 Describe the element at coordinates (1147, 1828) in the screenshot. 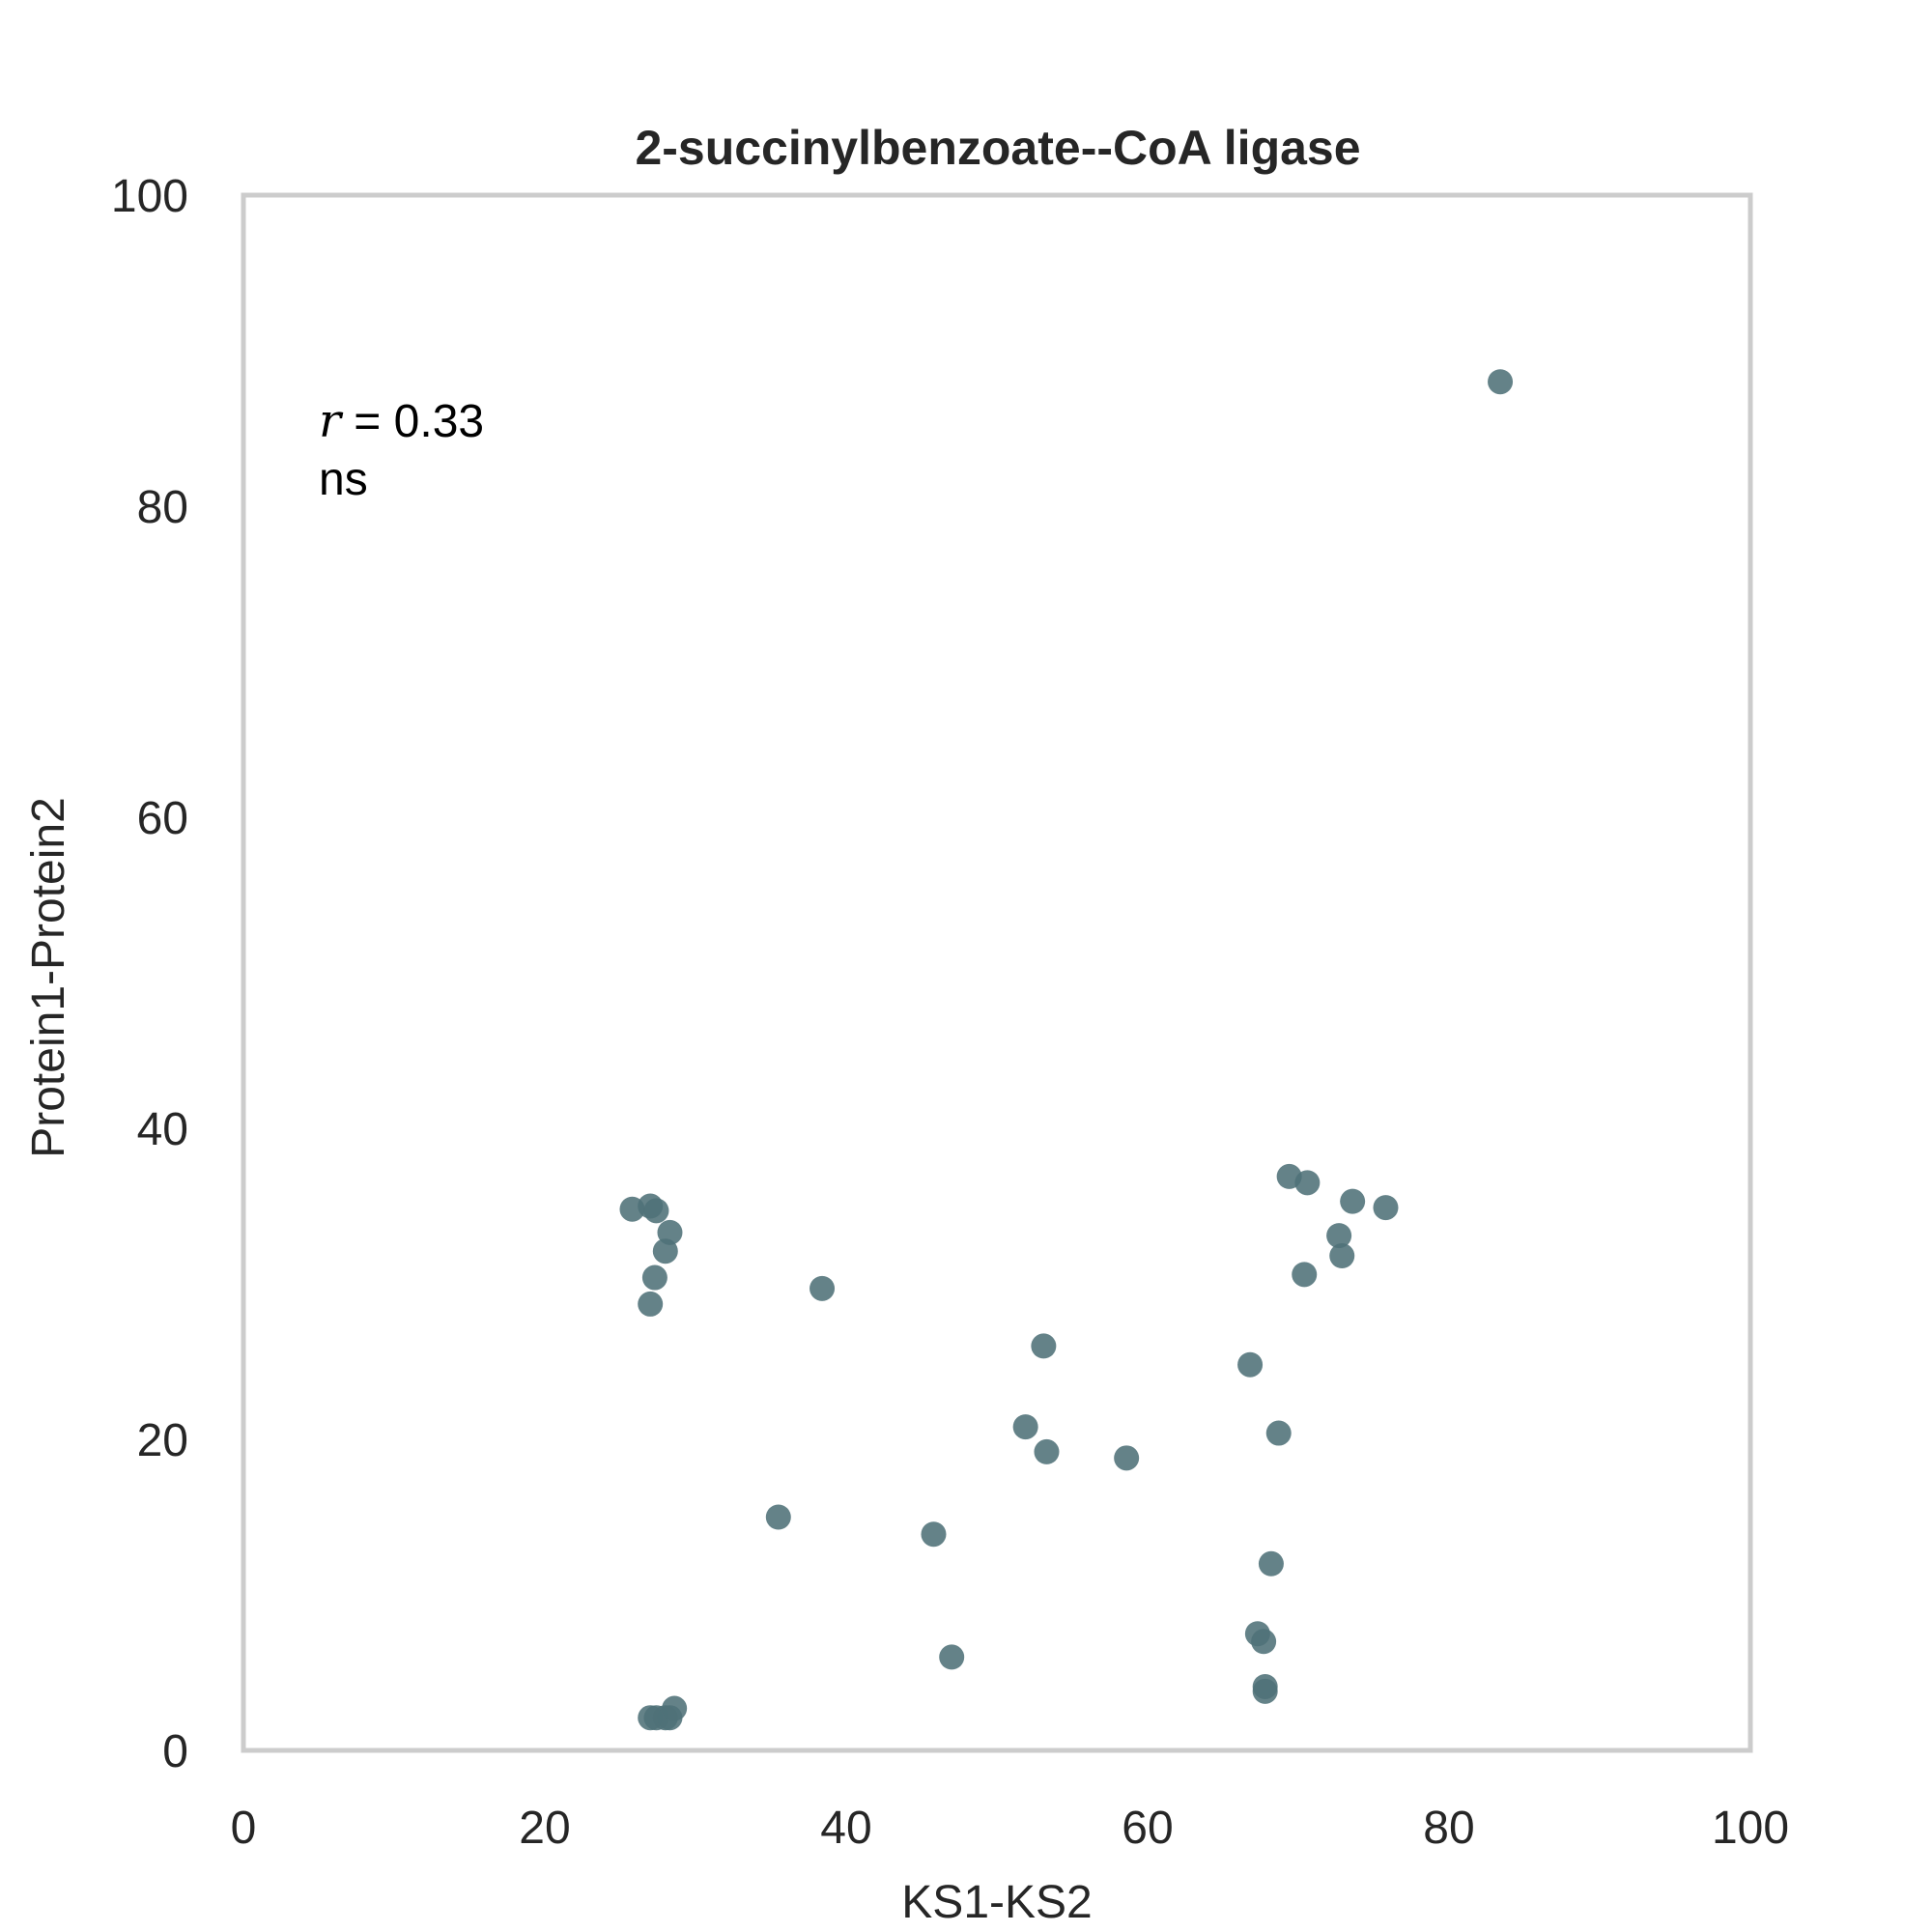

I see `x-tick-label: 60` at that location.